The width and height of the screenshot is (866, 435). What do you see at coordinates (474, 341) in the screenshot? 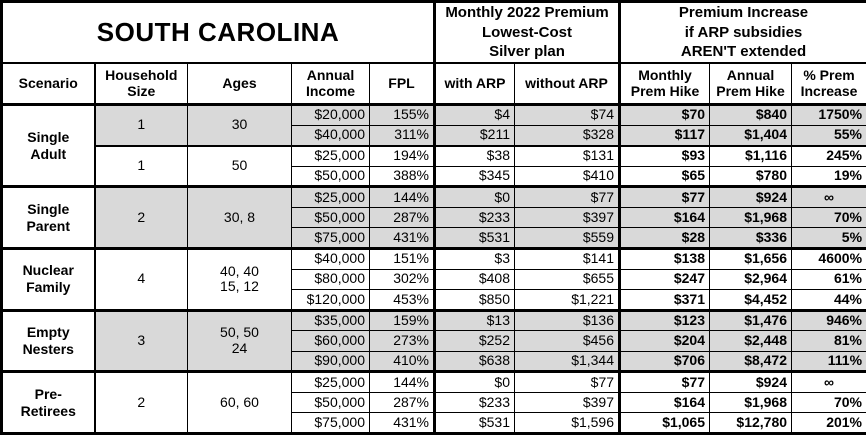
I see `with-arp-cell: $252` at bounding box center [474, 341].